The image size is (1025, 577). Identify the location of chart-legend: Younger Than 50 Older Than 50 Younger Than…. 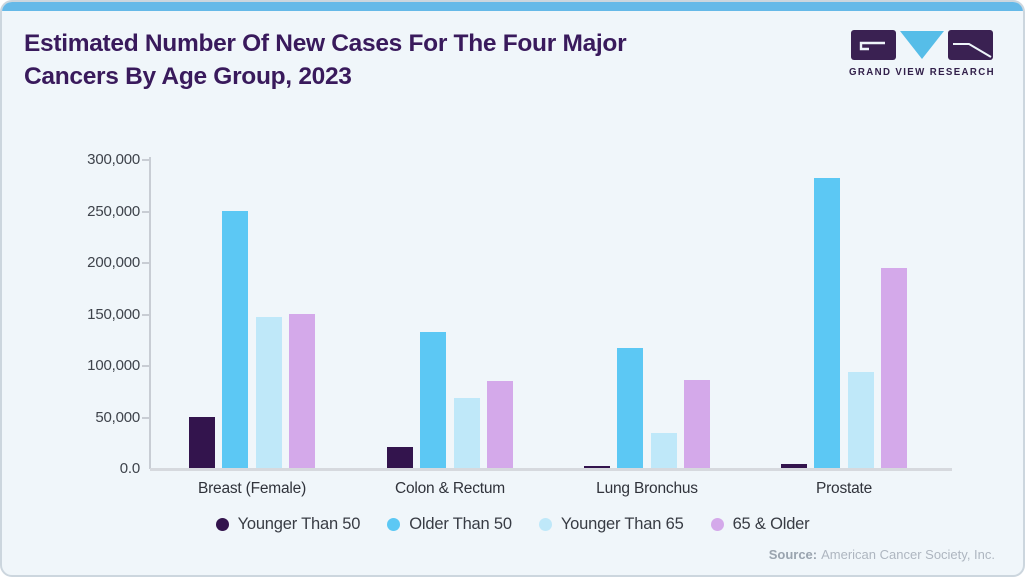
(512, 524).